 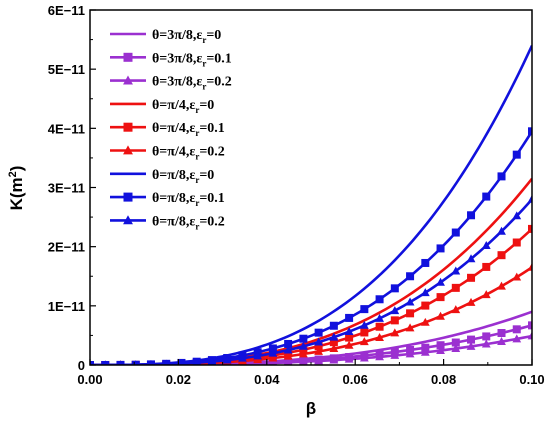 What do you see at coordinates (66, 247) in the screenshot?
I see `y-tick-label: 2E−11` at bounding box center [66, 247].